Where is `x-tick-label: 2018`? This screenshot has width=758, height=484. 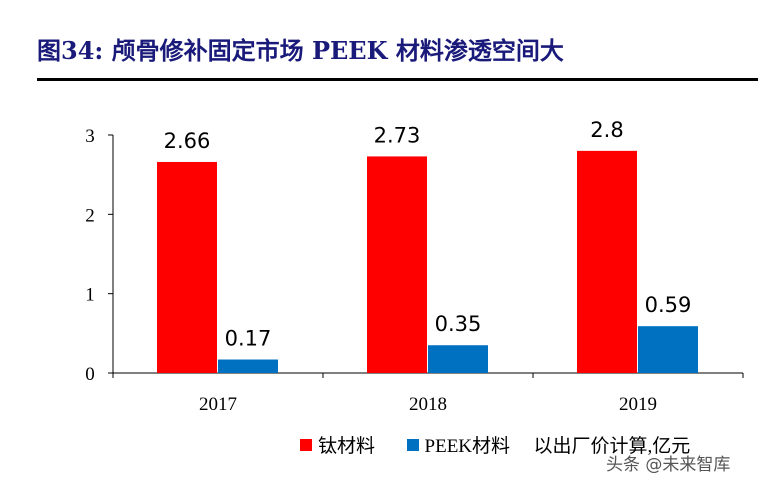
x-tick-label: 2018 is located at coordinates (428, 404).